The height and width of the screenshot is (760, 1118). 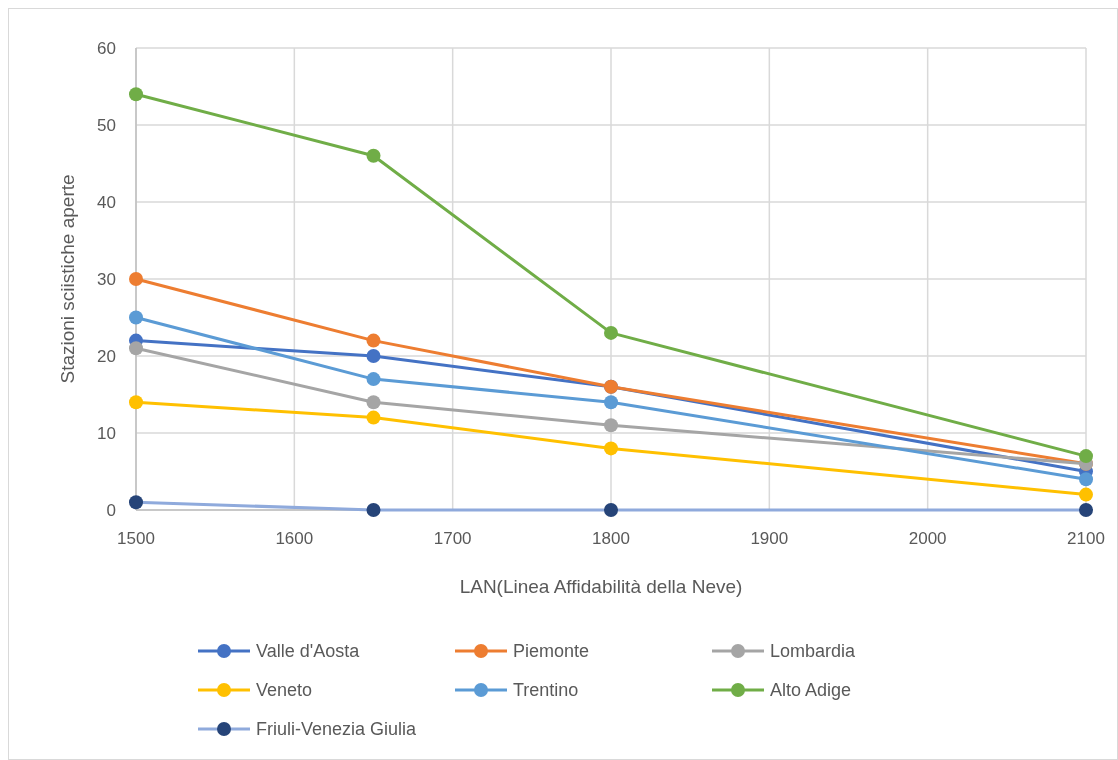 I want to click on y-tick-label: 0, so click(x=111, y=510).